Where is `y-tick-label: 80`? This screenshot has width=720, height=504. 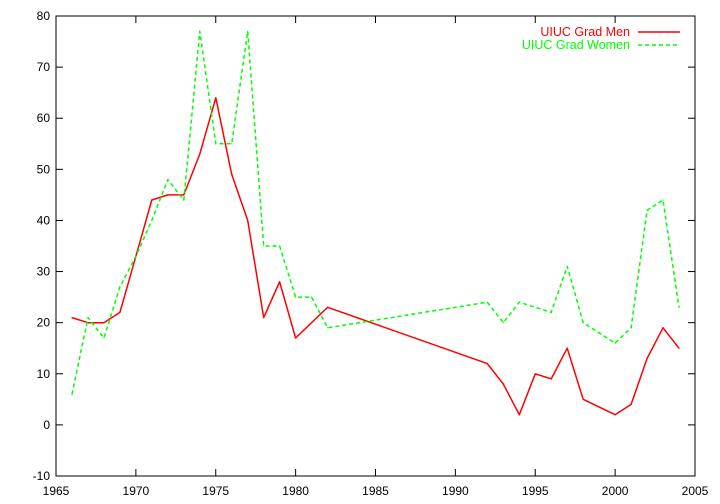
y-tick-label: 80 is located at coordinates (44, 16).